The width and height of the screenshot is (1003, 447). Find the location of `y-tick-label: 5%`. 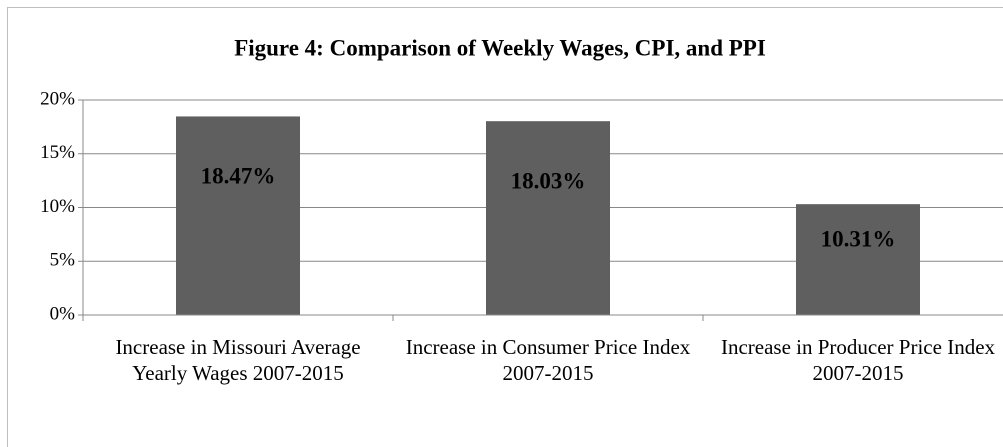

y-tick-label: 5% is located at coordinates (63, 260).